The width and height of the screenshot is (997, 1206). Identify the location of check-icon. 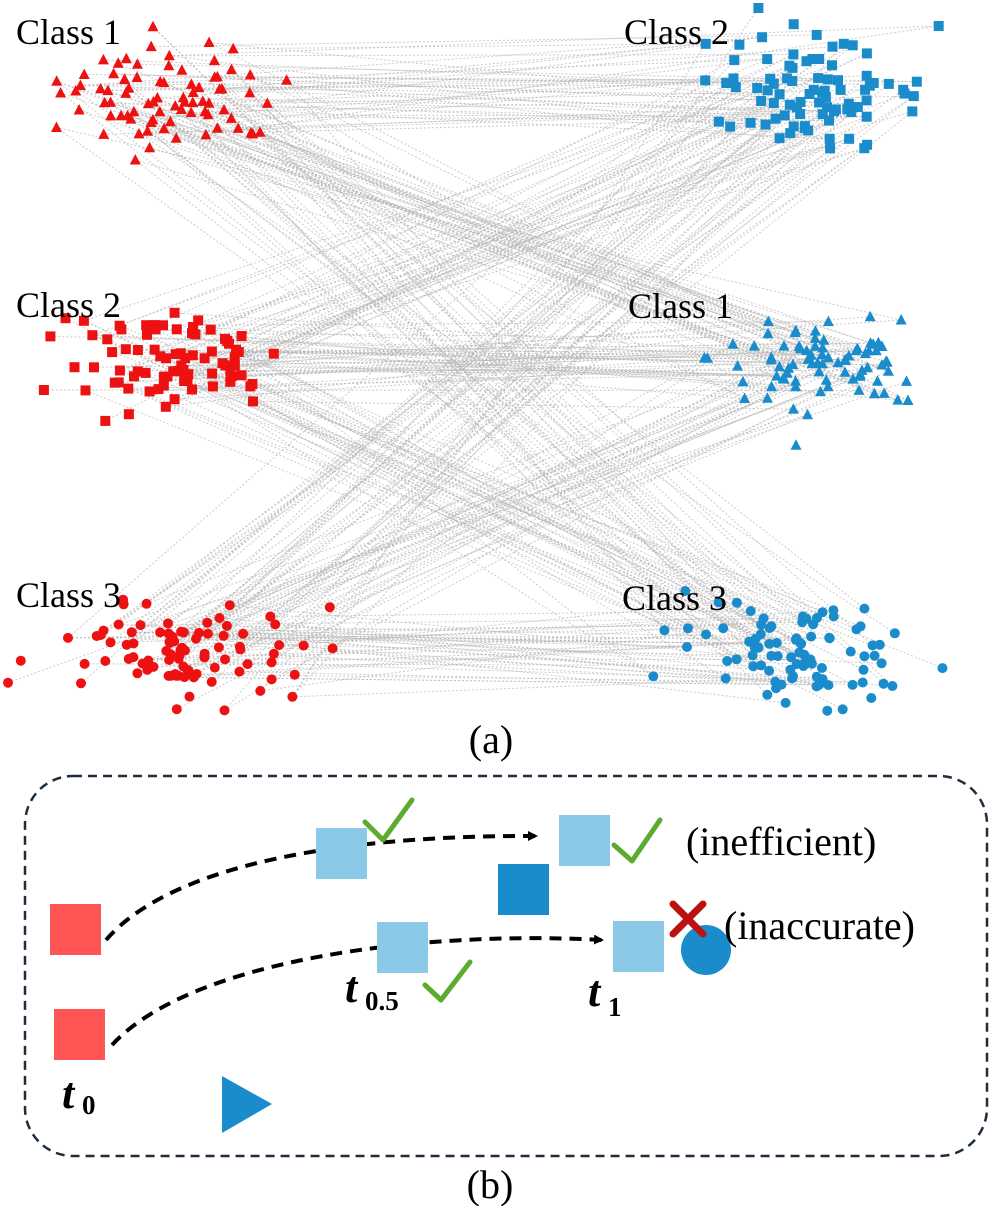
(388, 820).